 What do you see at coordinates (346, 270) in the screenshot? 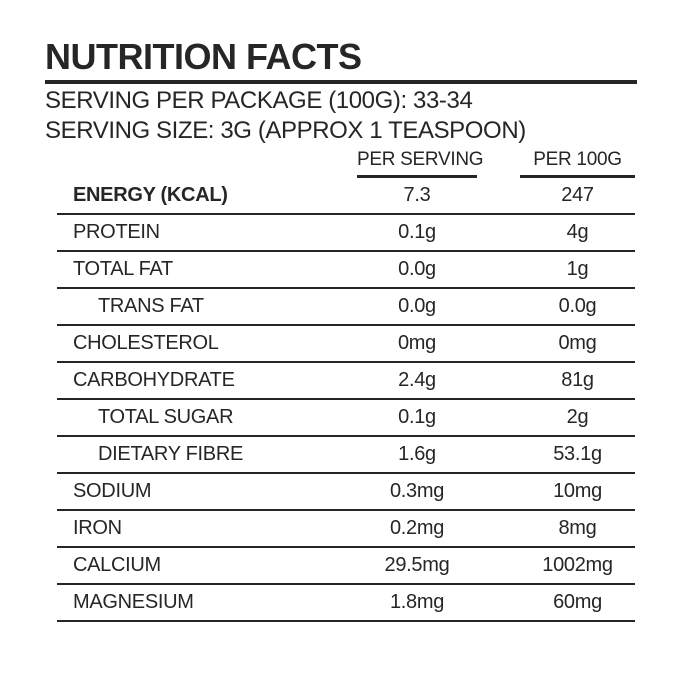
I see `table-row: TOTAL FAT 0.0g 1g` at bounding box center [346, 270].